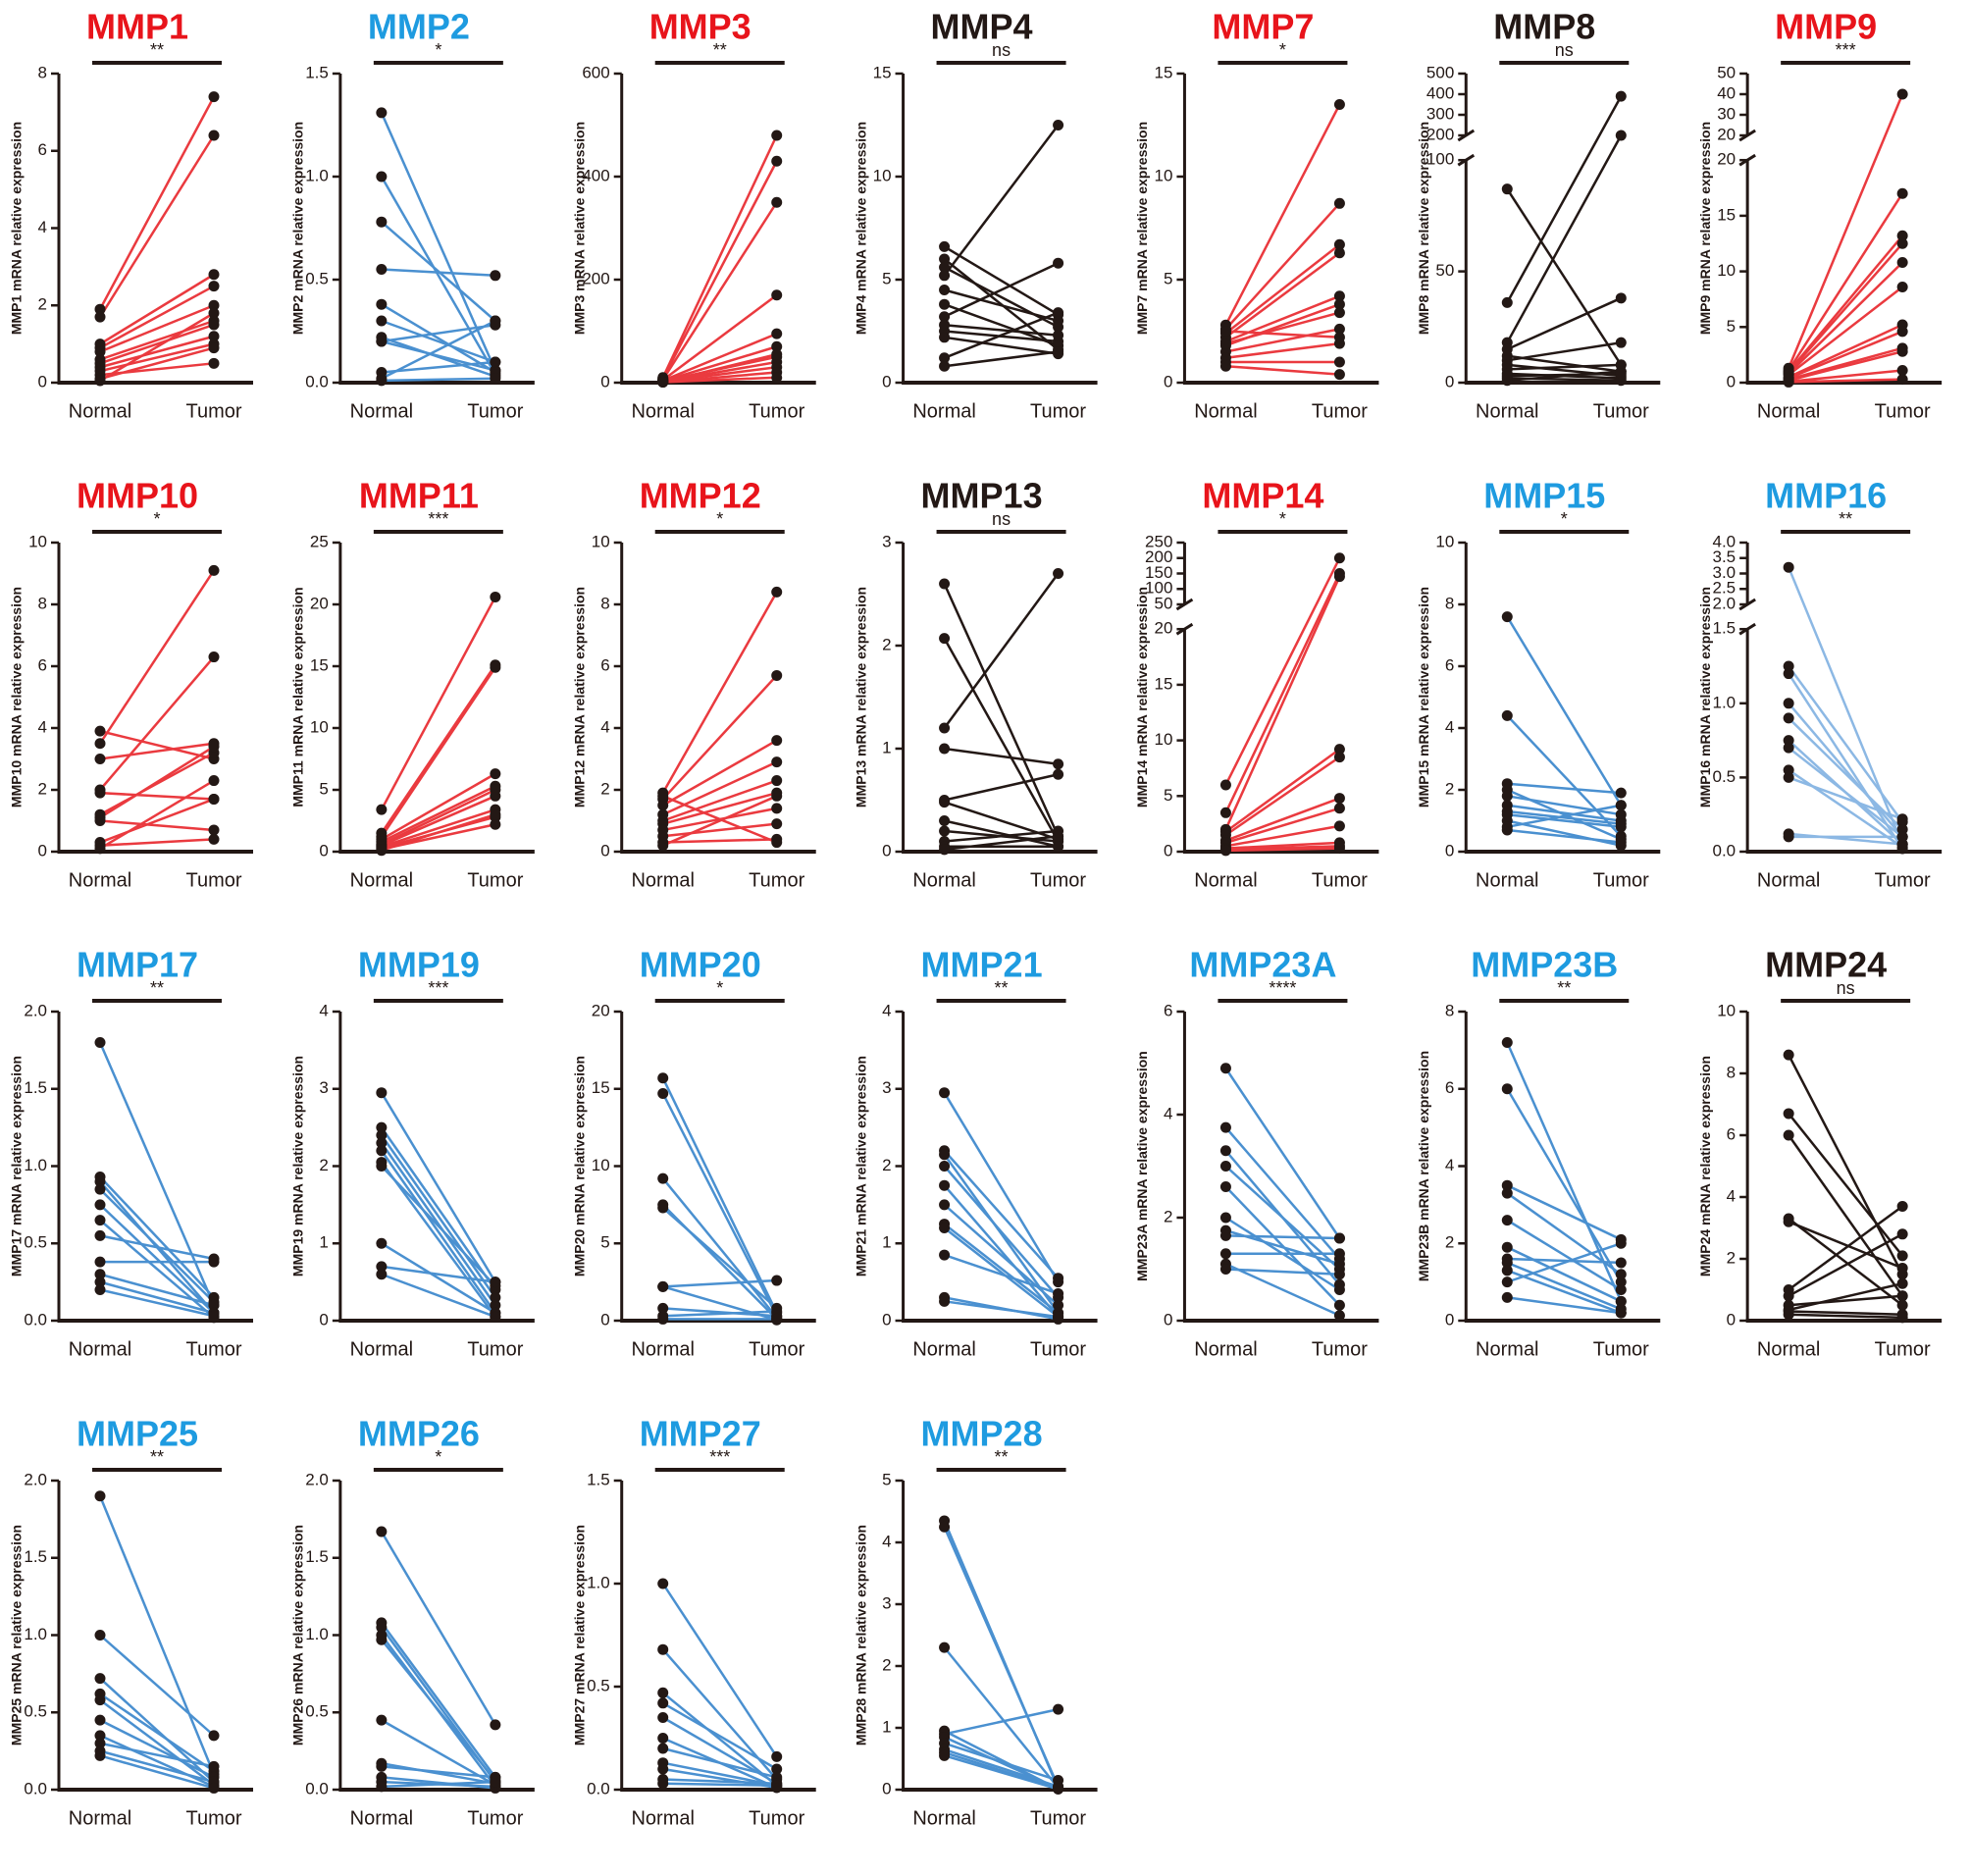  What do you see at coordinates (700, 965) in the screenshot?
I see `panel-title: MMP20` at bounding box center [700, 965].